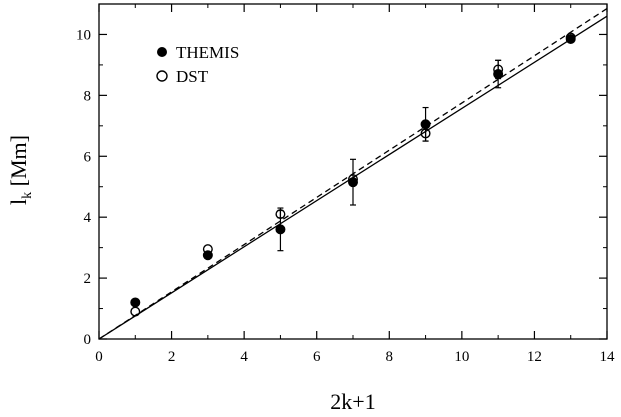 Image resolution: width=621 pixels, height=417 pixels. What do you see at coordinates (172, 357) in the screenshot?
I see `x-tick-label: 2` at bounding box center [172, 357].